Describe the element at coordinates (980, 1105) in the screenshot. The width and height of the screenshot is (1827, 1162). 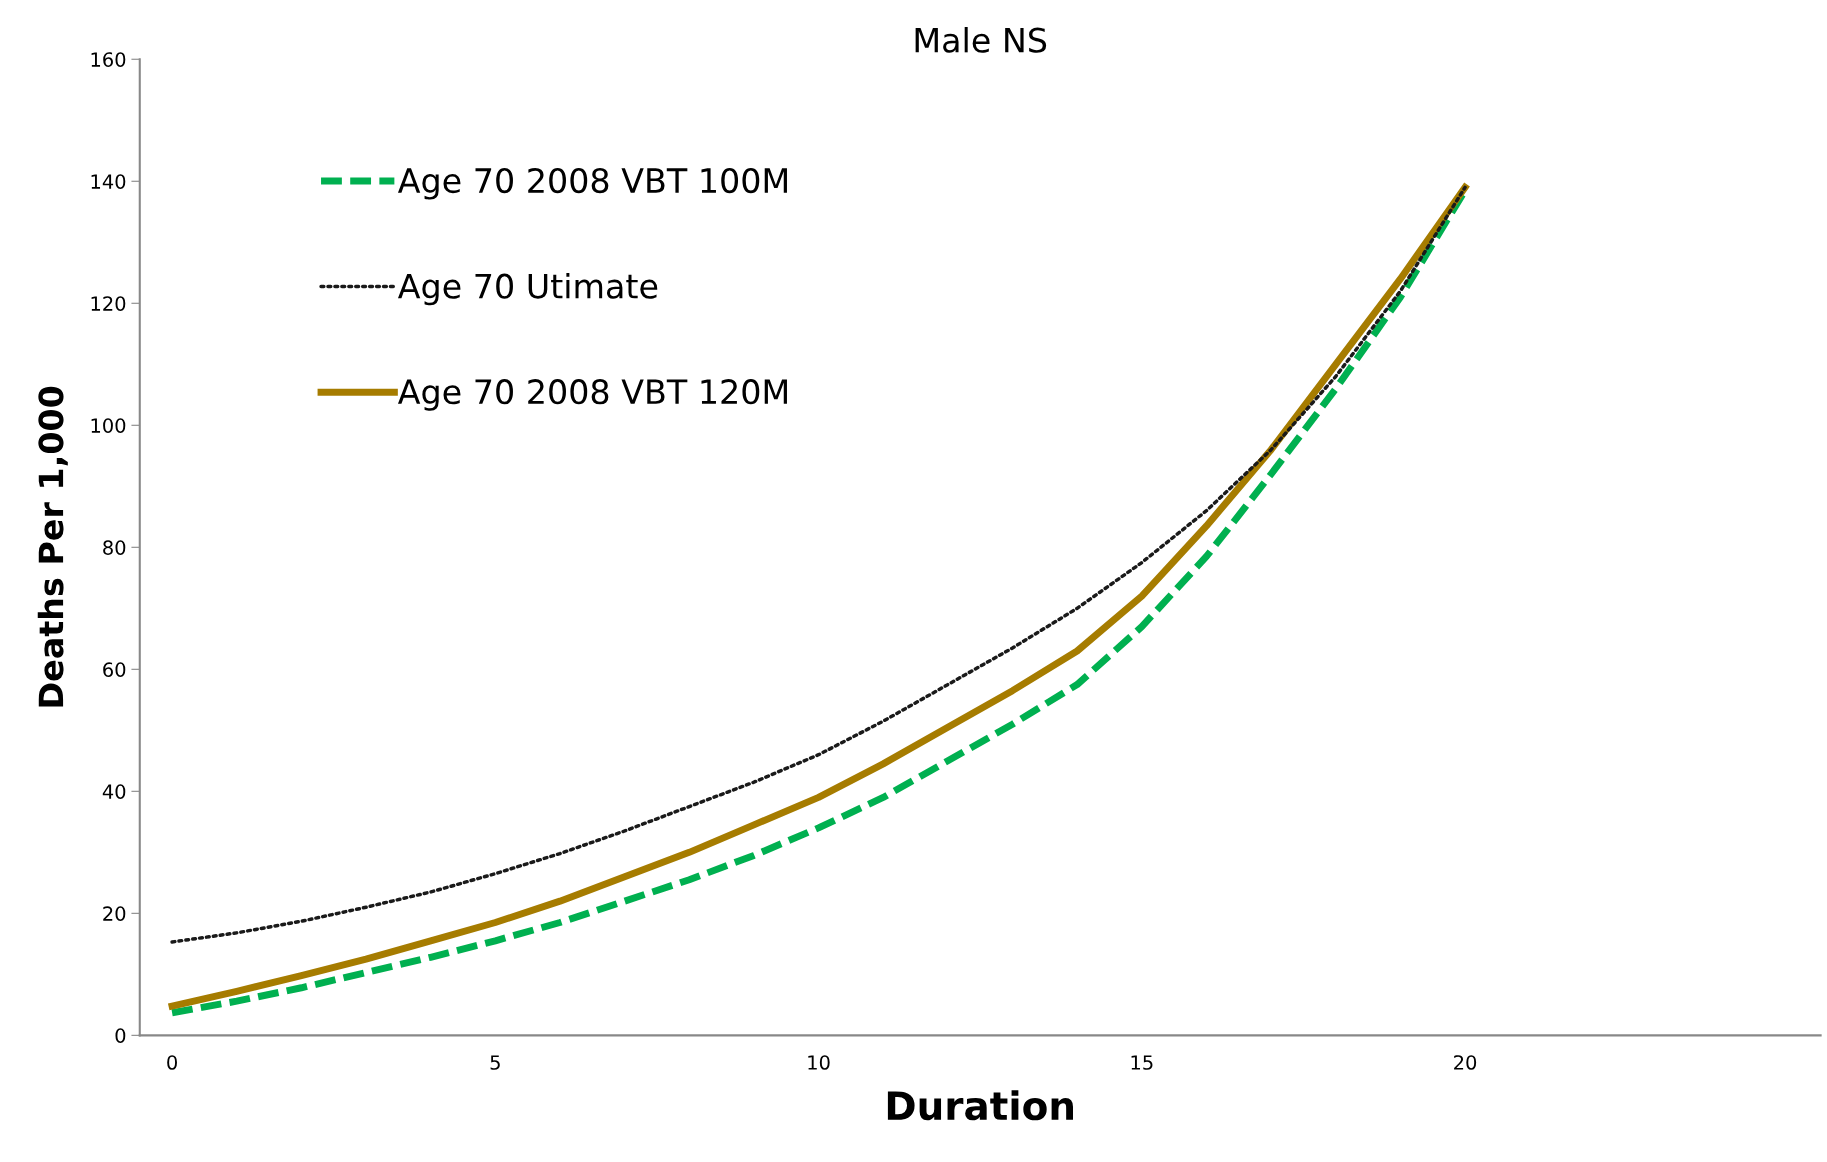
I see `x-axis-title: Duration` at that location.